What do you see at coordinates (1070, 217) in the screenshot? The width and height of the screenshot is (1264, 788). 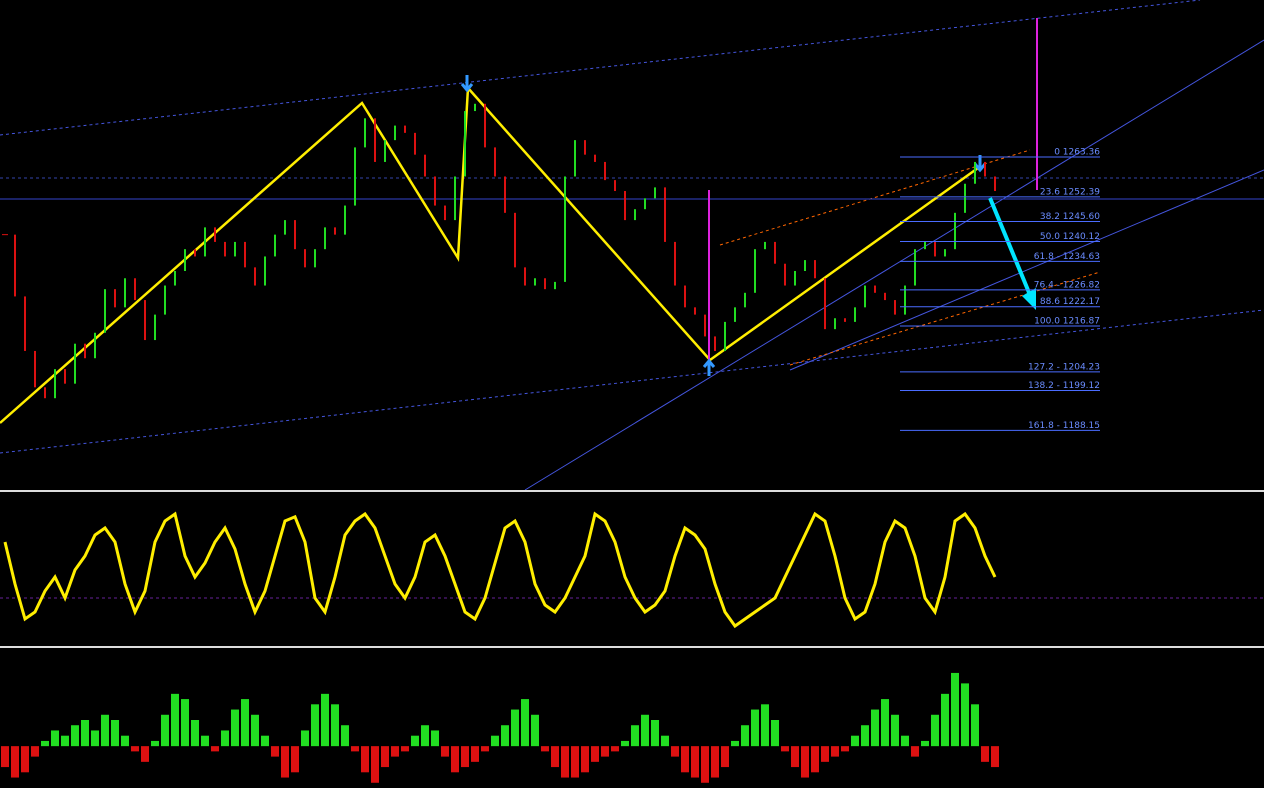 I see `fib-label: 38.2 1245.60` at bounding box center [1070, 217].